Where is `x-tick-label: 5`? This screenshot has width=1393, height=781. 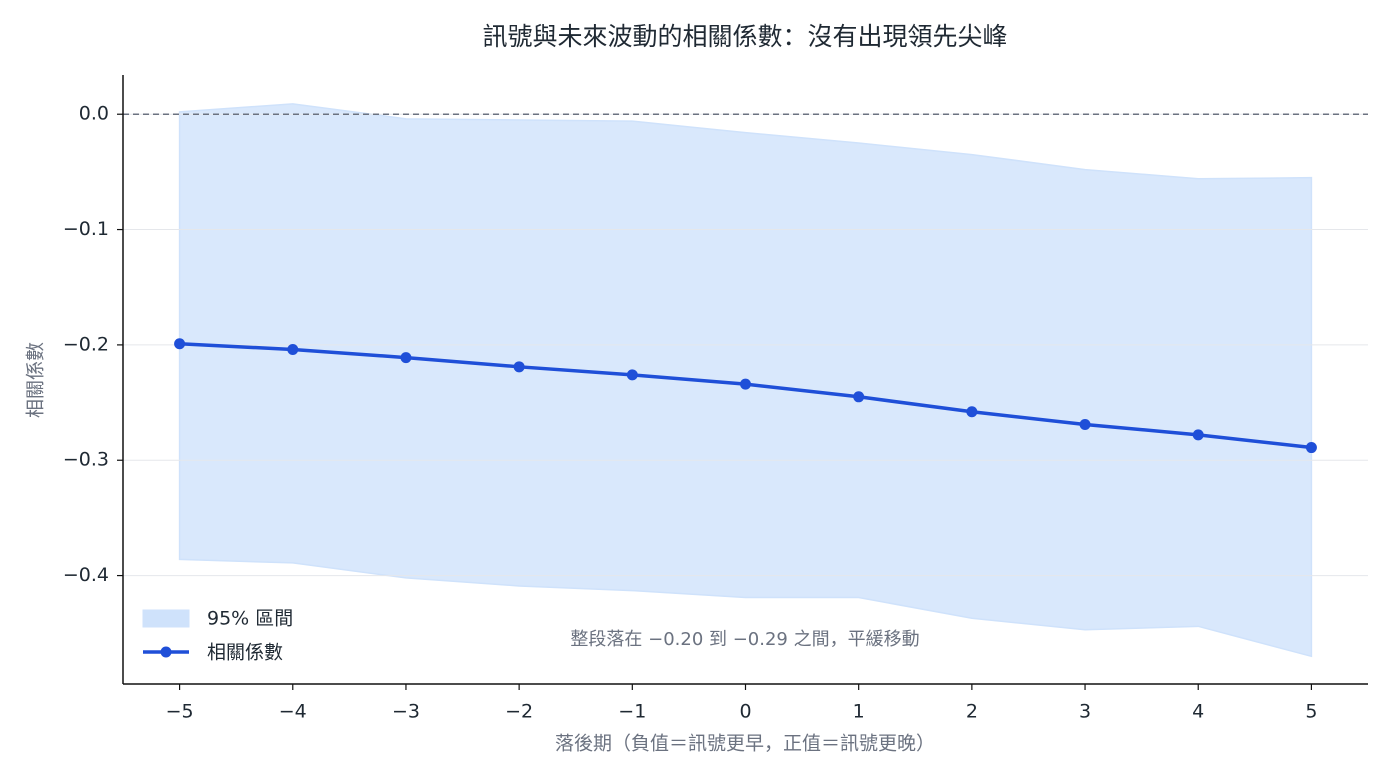
x-tick-label: 5 is located at coordinates (1311, 712).